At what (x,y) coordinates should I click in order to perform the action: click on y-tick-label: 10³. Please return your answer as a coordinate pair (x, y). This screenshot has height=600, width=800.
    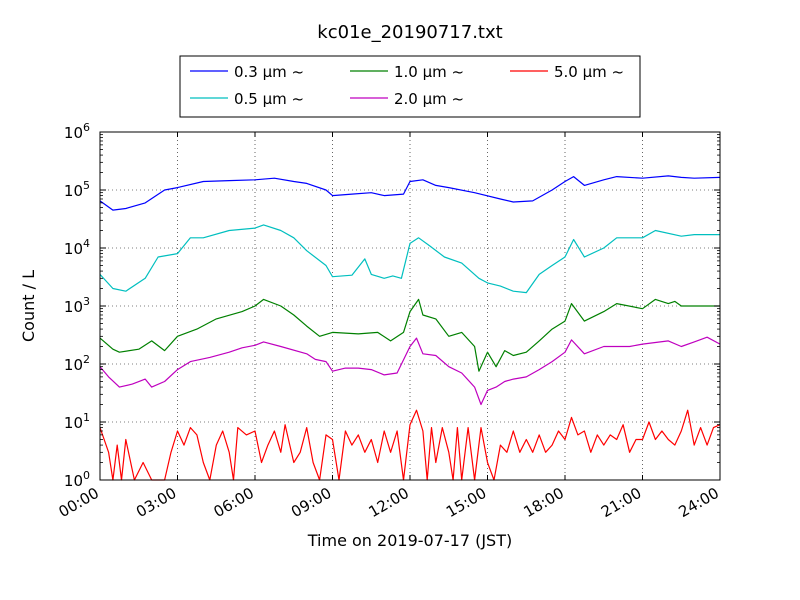
    Looking at the image, I should click on (77, 305).